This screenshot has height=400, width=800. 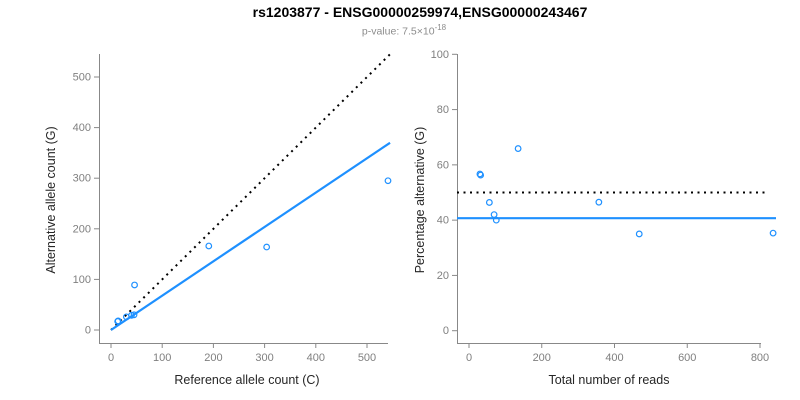 I want to click on left-plot-x-tick-label: 0, so click(x=111, y=358).